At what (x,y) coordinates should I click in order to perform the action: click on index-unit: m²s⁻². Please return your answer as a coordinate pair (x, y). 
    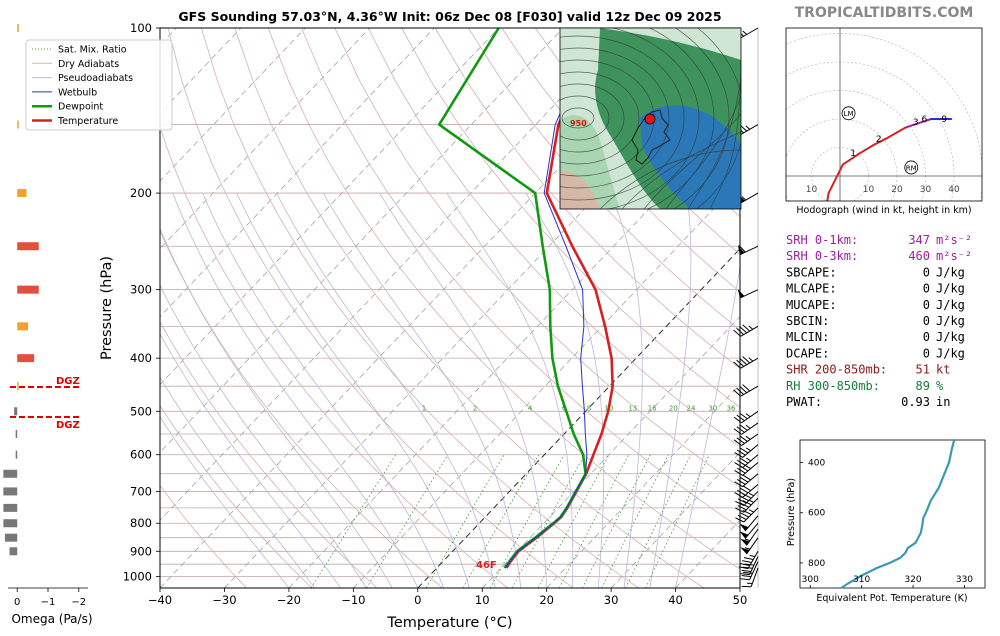
    Looking at the image, I should click on (954, 240).